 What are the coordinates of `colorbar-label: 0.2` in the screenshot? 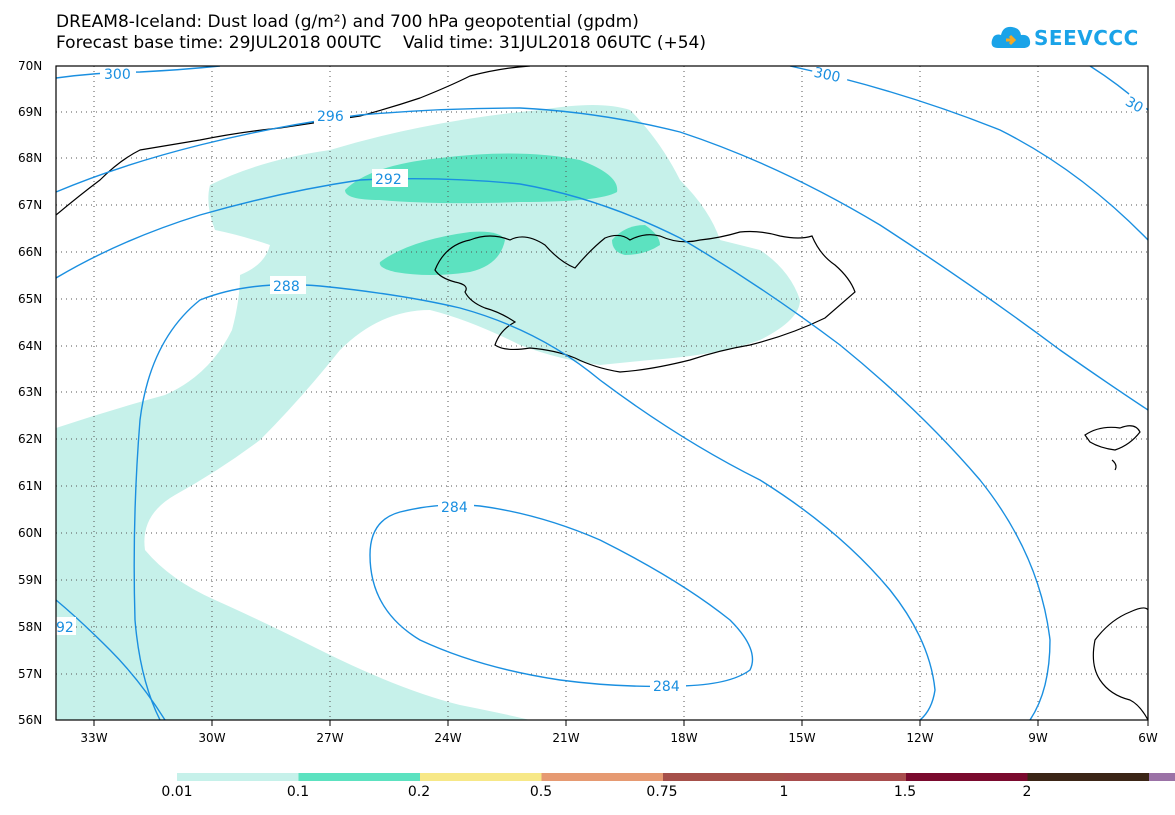 It's located at (419, 792).